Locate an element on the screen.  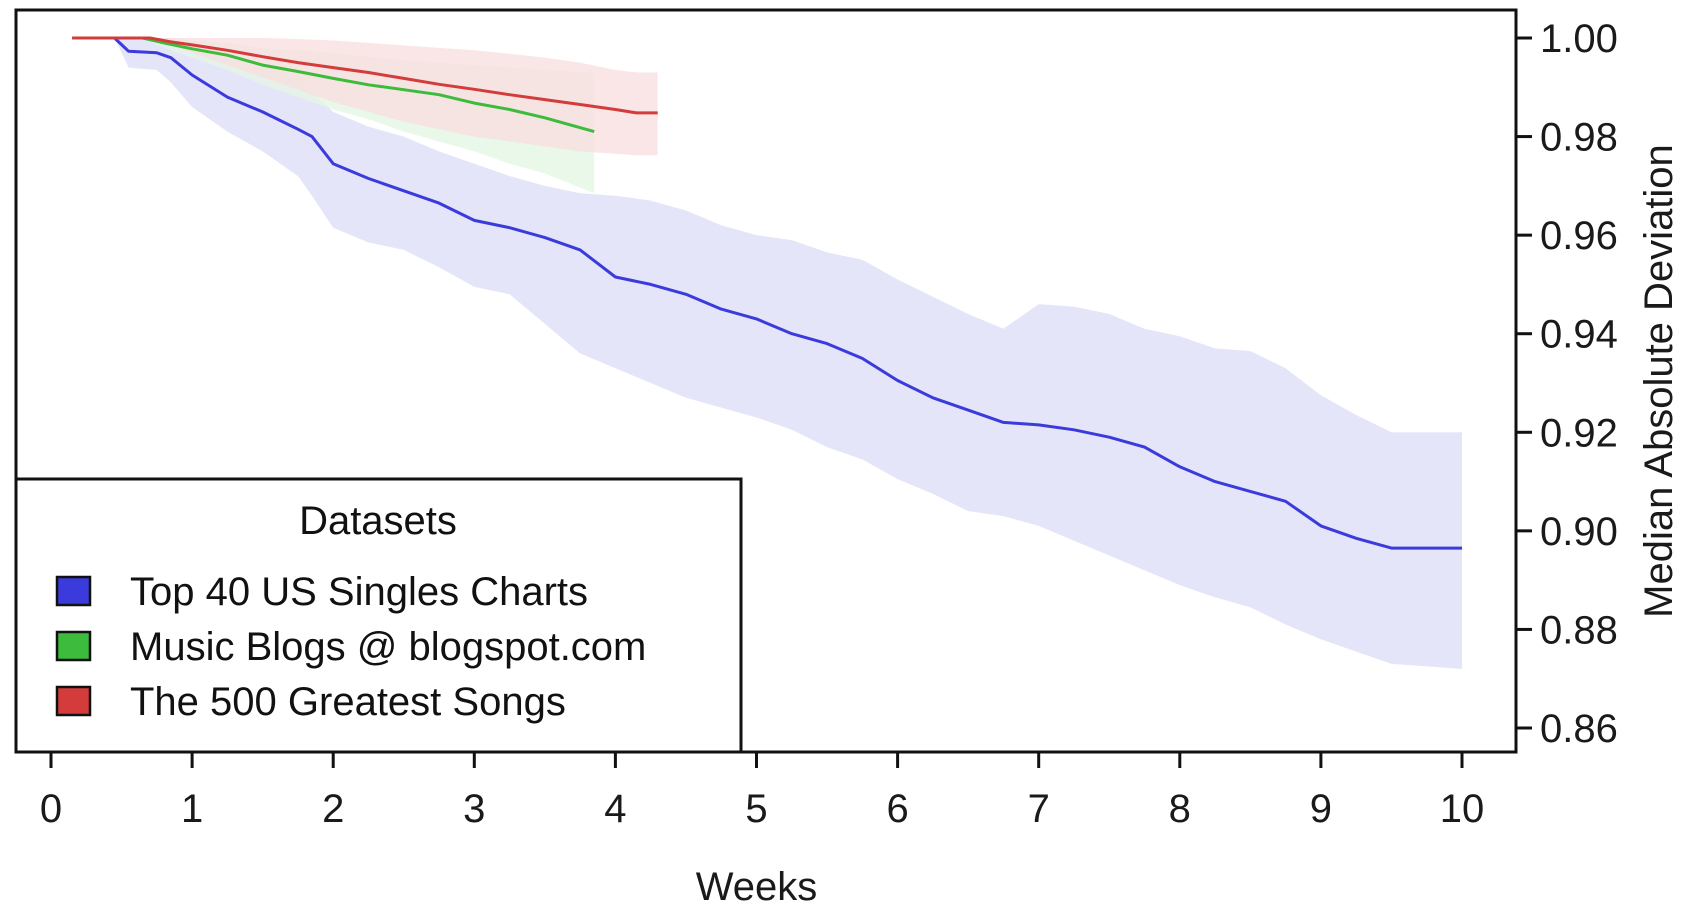
y-tick-label: 0.94 is located at coordinates (1579, 335).